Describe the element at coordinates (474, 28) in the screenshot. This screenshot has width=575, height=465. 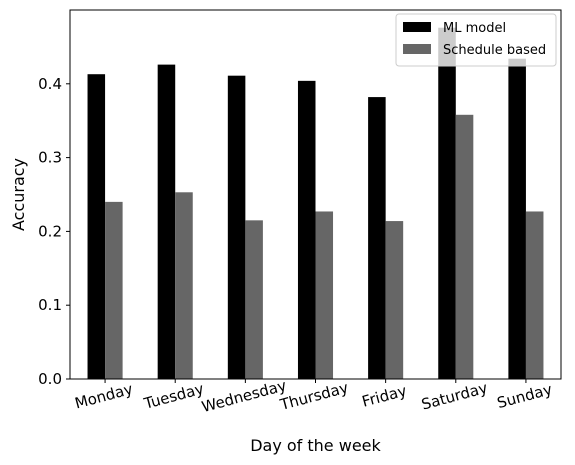
I see `legend-label-ml-model: ML model` at that location.